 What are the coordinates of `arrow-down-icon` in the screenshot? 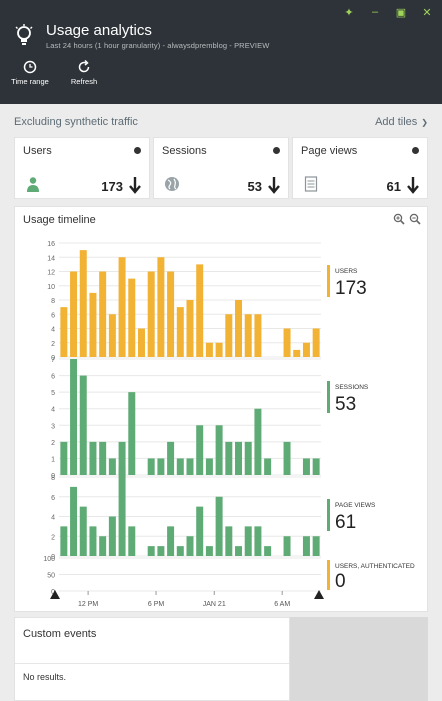 It's located at (274, 185).